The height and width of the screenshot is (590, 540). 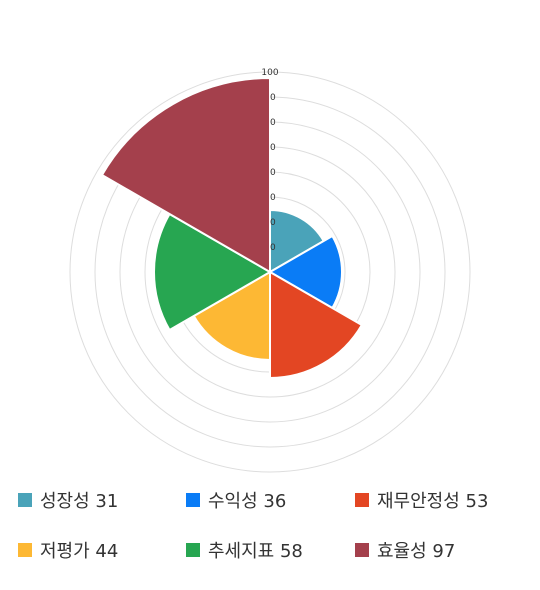 What do you see at coordinates (79, 551) in the screenshot?
I see `legend-label: 저평가 44` at bounding box center [79, 551].